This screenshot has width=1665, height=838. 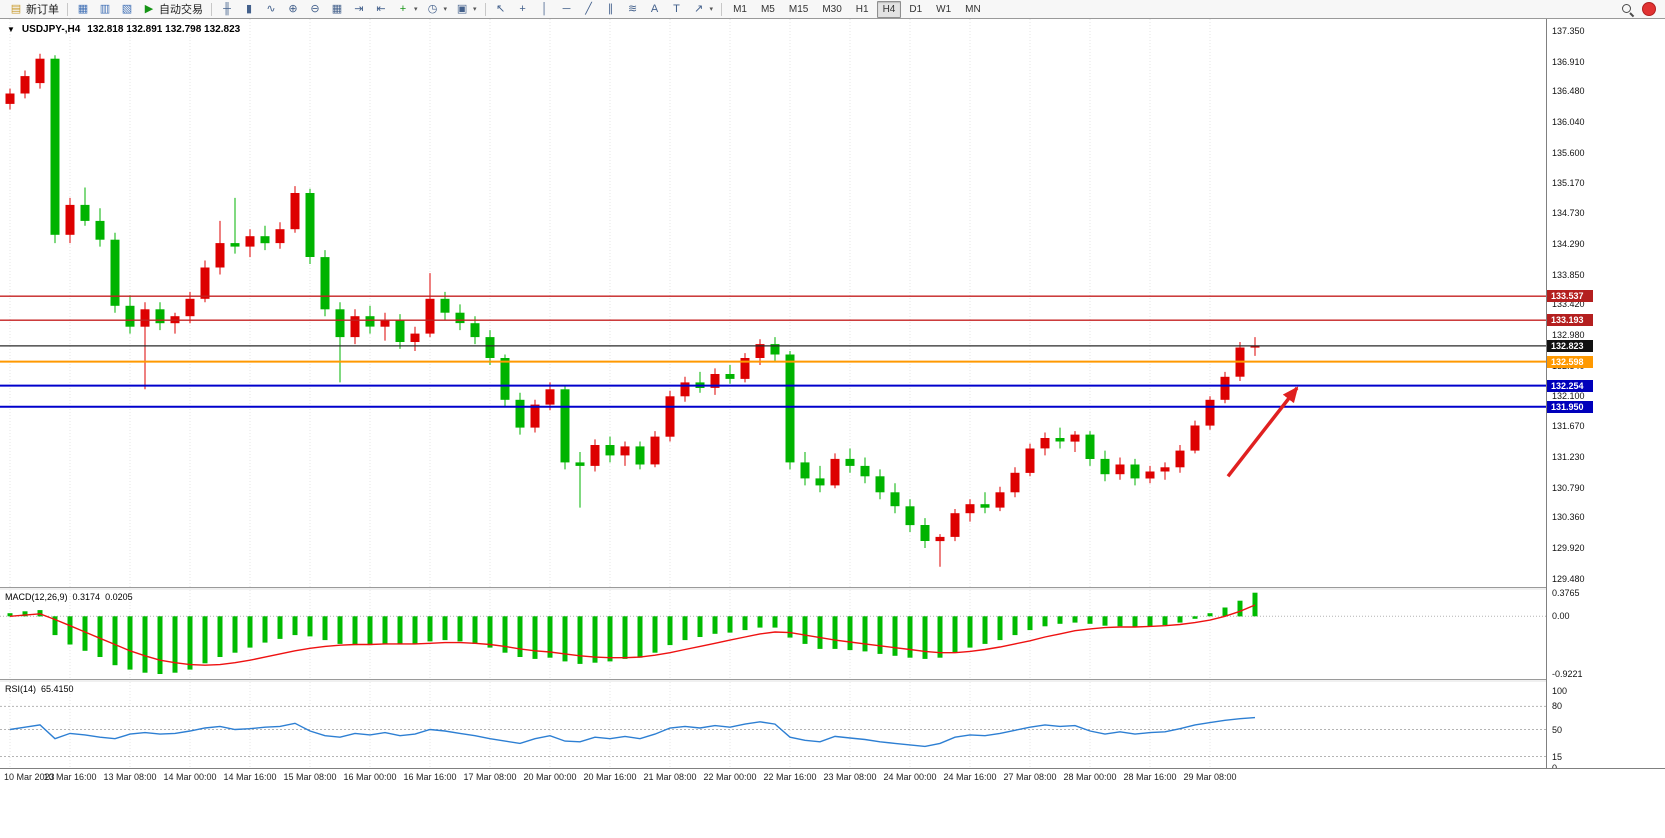 I want to click on equidistant-channel-button: ∥, so click(x=611, y=9).